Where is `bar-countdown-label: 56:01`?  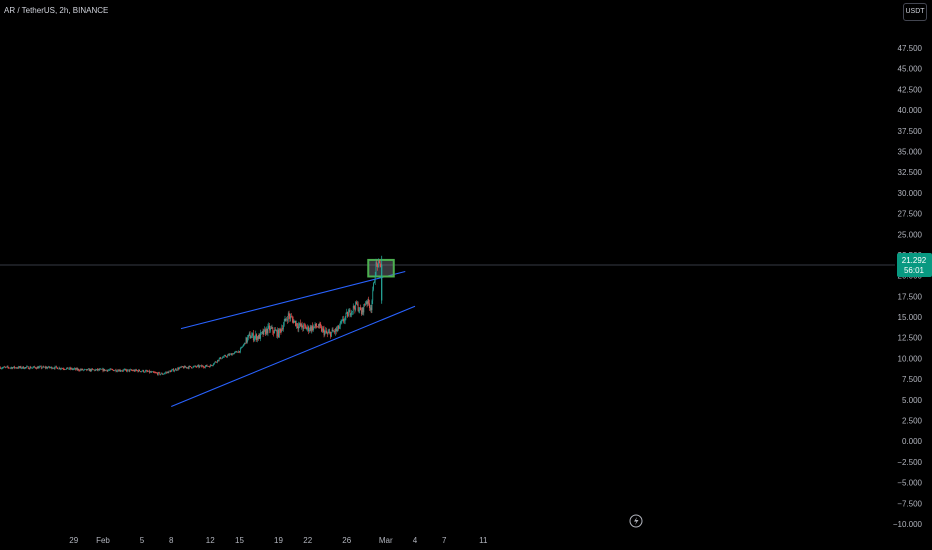
bar-countdown-label: 56:01 is located at coordinates (914, 270).